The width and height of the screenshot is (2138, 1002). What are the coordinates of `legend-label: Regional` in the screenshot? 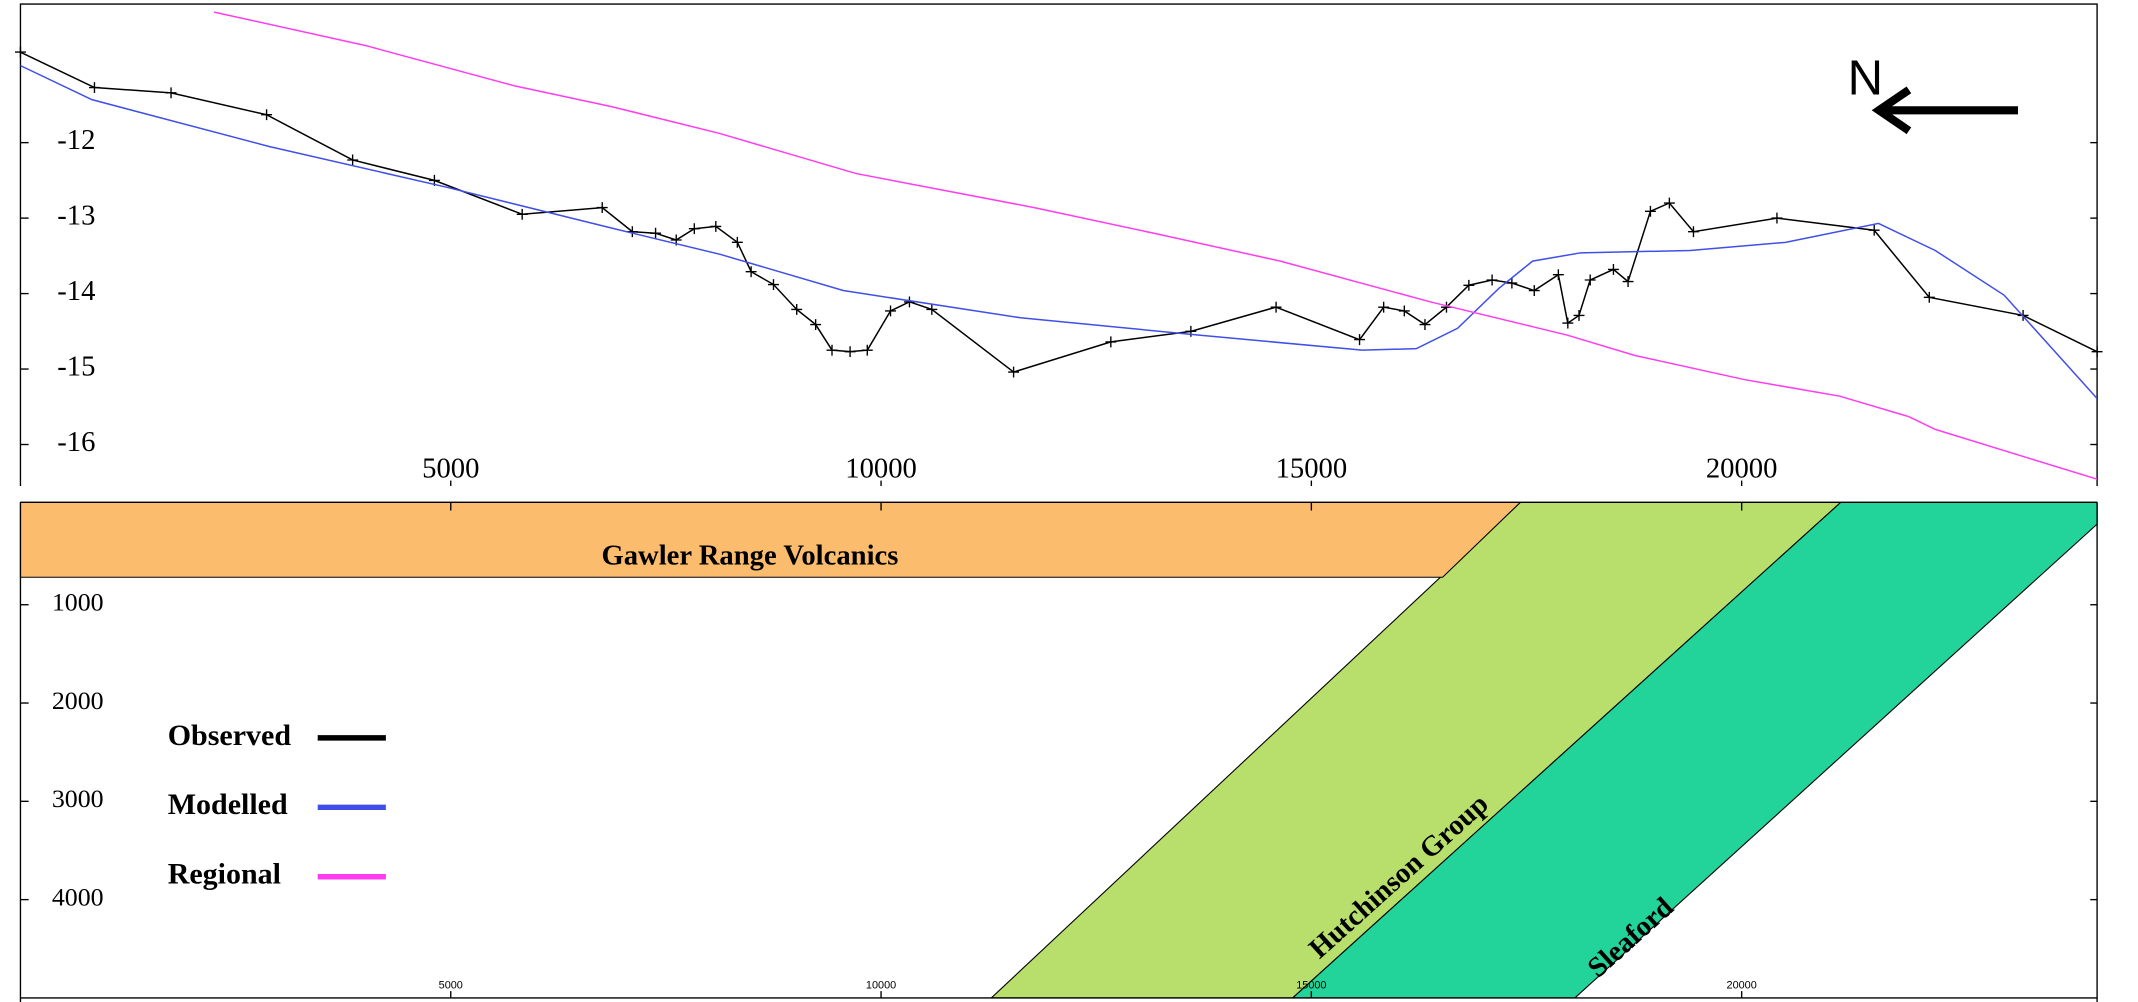 It's located at (224, 874).